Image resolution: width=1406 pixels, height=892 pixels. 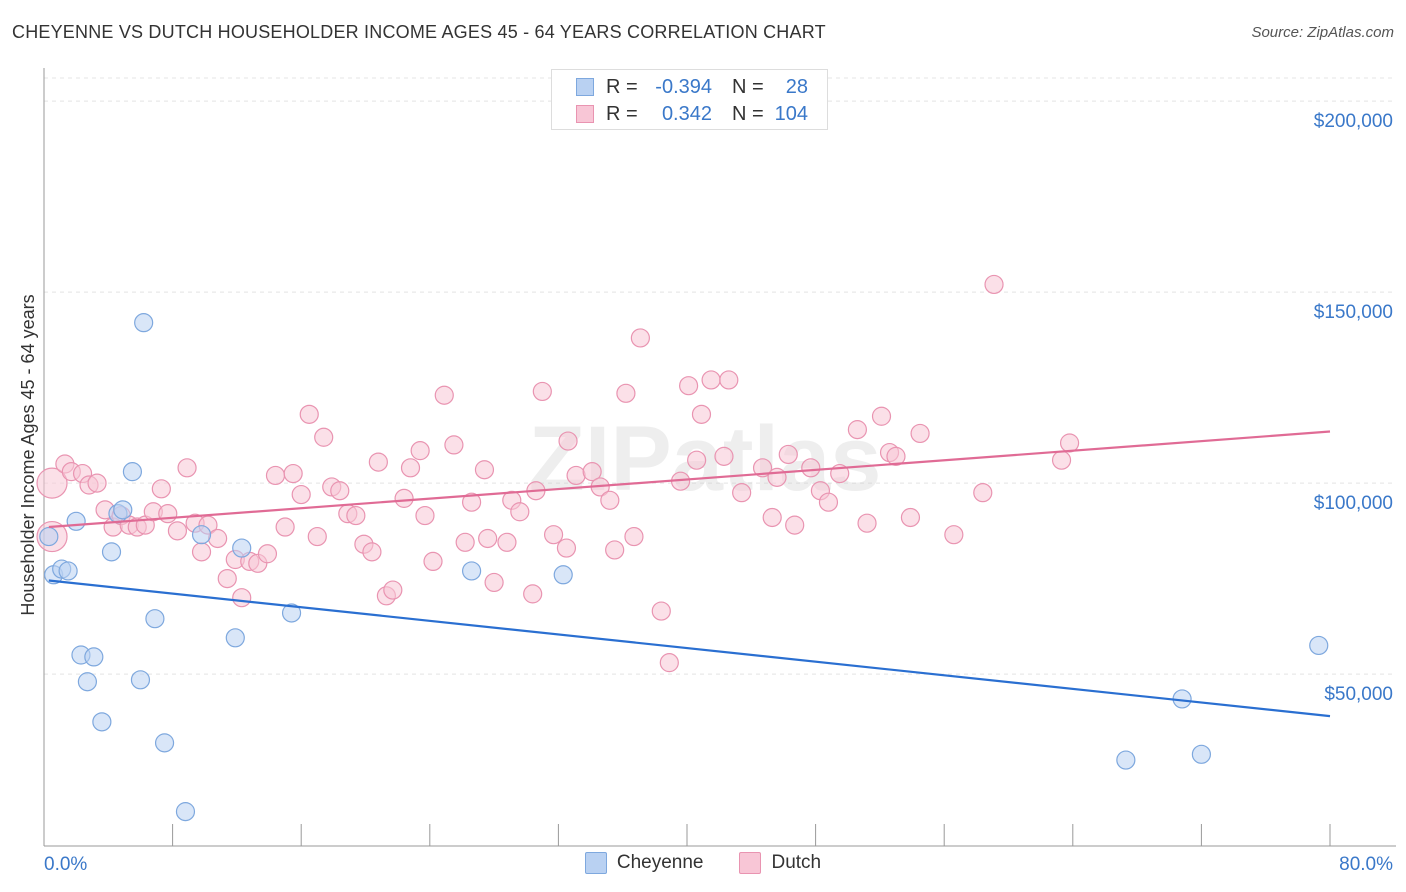 I want to click on n-value: 104, so click(x=791, y=113).